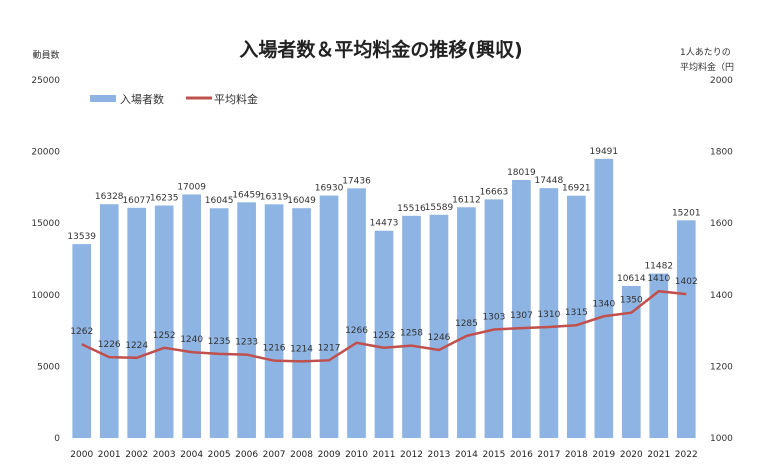 The height and width of the screenshot is (470, 763). Describe the element at coordinates (439, 455) in the screenshot. I see `x-tick-label: 2013` at that location.